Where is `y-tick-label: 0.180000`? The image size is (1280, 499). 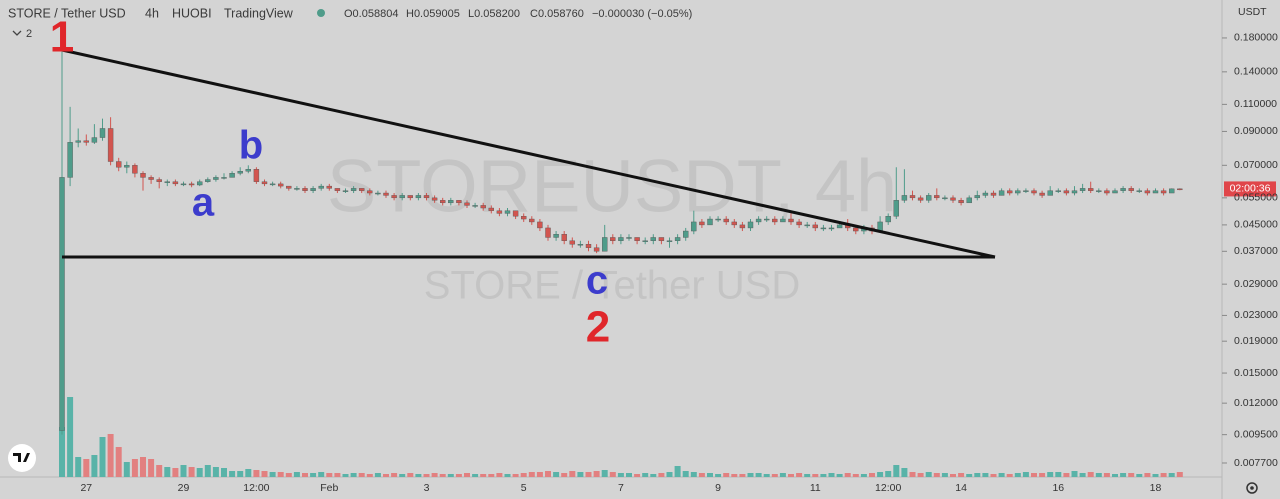 y-tick-label: 0.180000 is located at coordinates (1256, 38).